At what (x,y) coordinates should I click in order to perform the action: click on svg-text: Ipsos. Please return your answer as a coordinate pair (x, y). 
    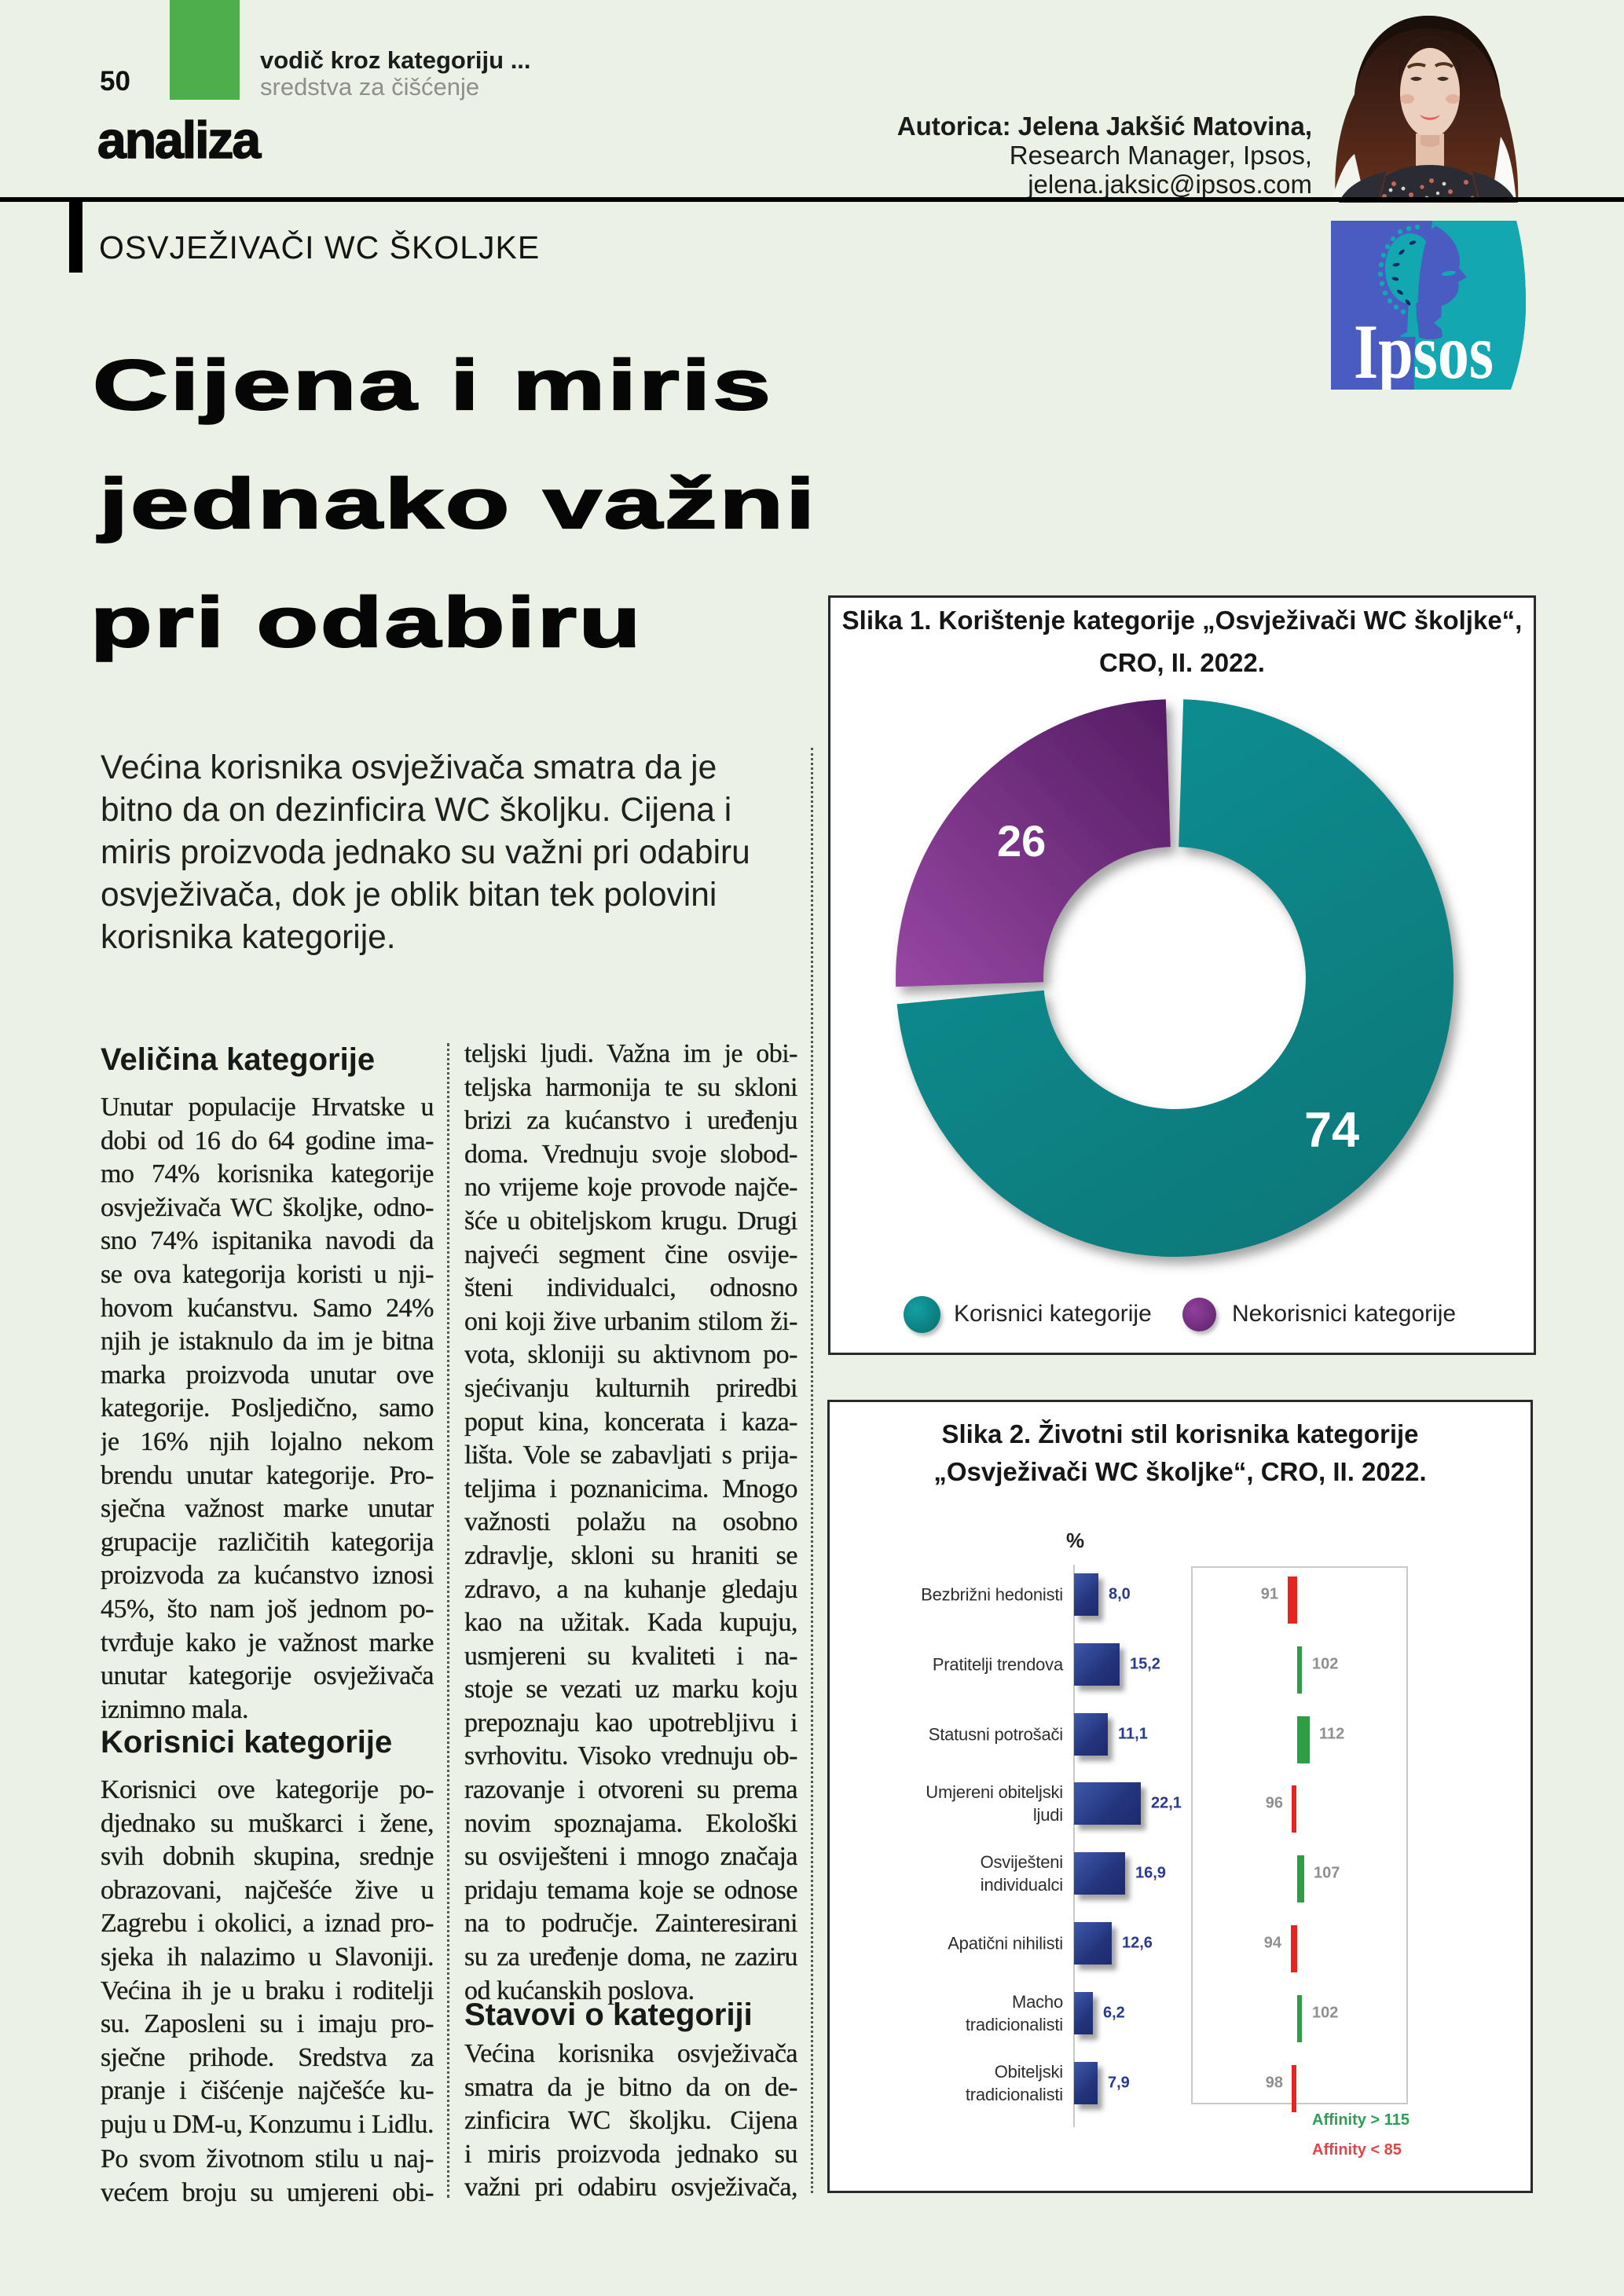
    Looking at the image, I should click on (1424, 349).